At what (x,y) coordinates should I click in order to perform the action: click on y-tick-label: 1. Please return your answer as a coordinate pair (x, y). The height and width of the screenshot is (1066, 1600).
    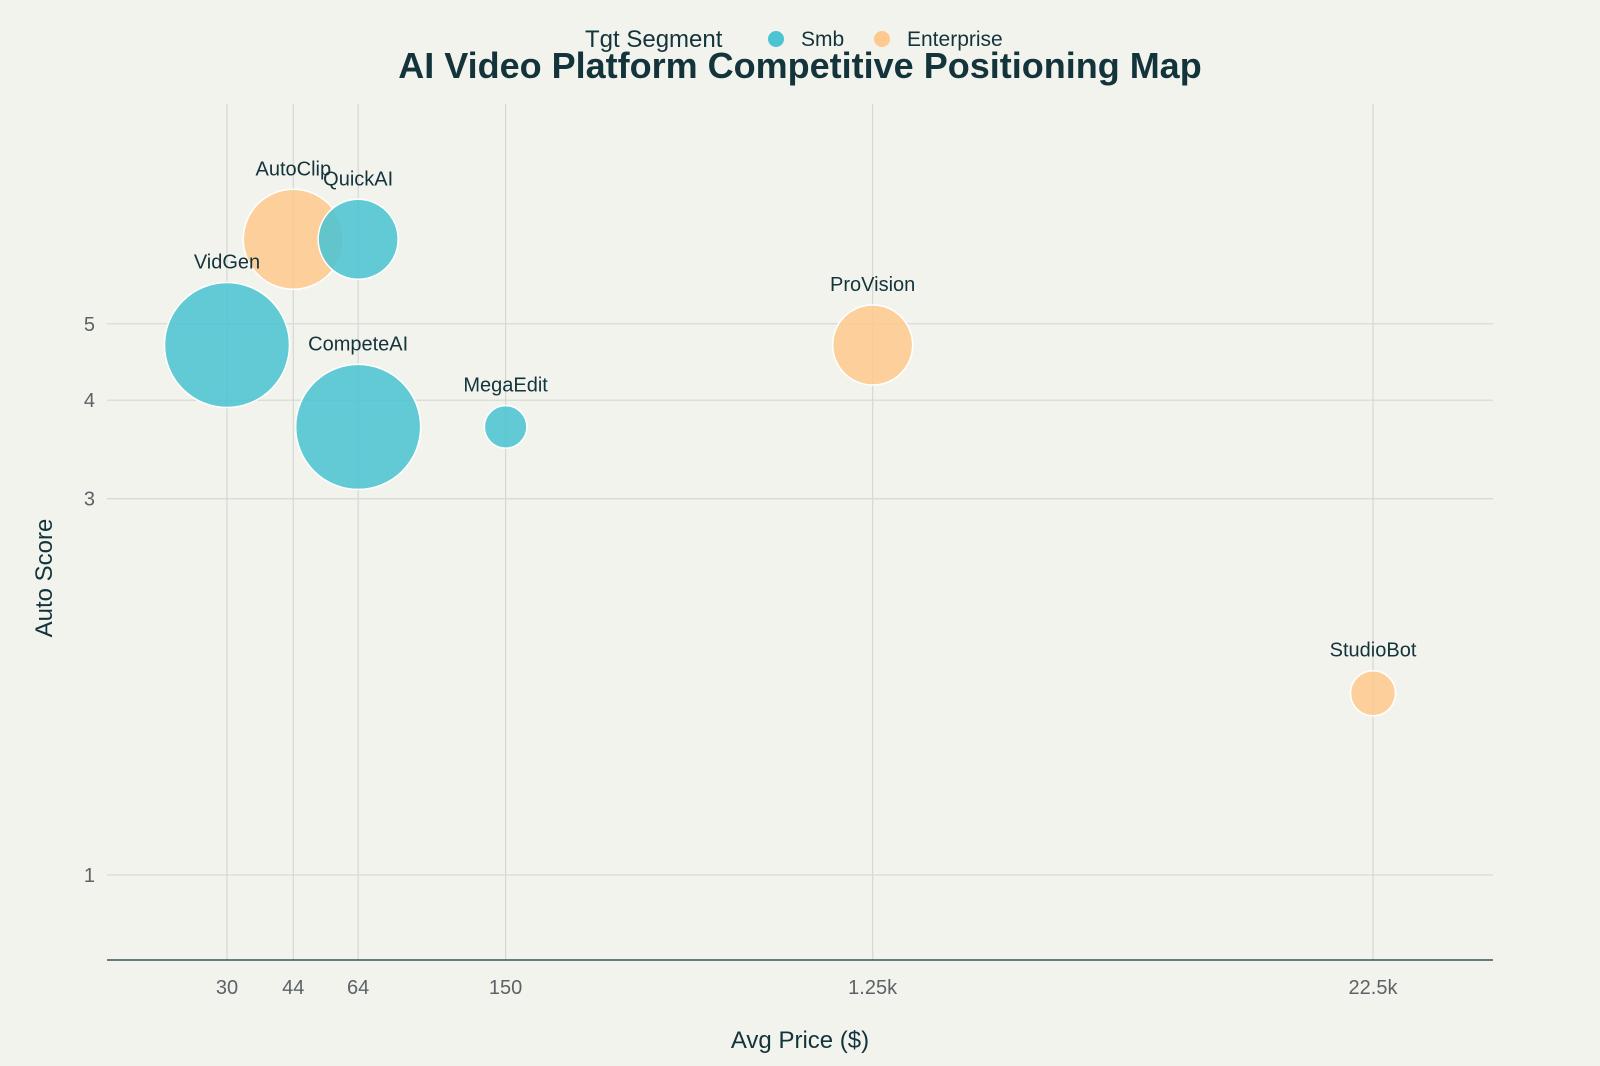
    Looking at the image, I should click on (89, 876).